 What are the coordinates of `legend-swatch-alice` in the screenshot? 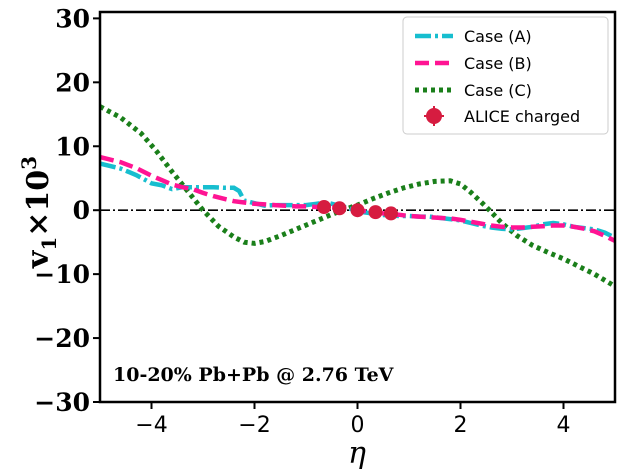 It's located at (434, 116).